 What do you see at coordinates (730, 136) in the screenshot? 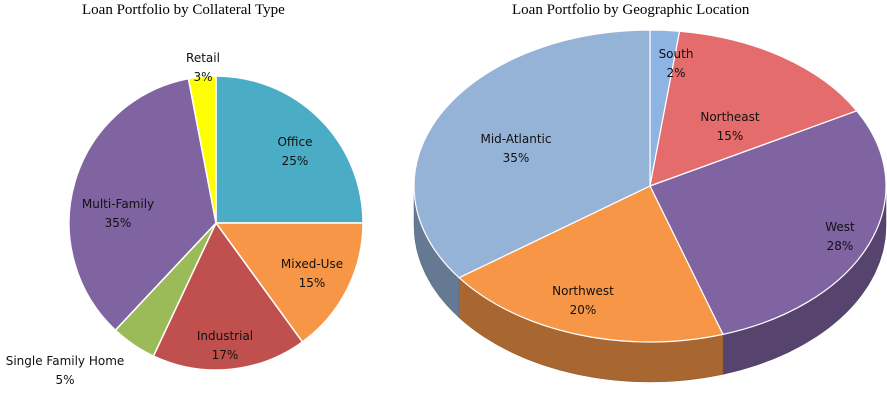
I see `slice-northeast-percent: 15%` at bounding box center [730, 136].